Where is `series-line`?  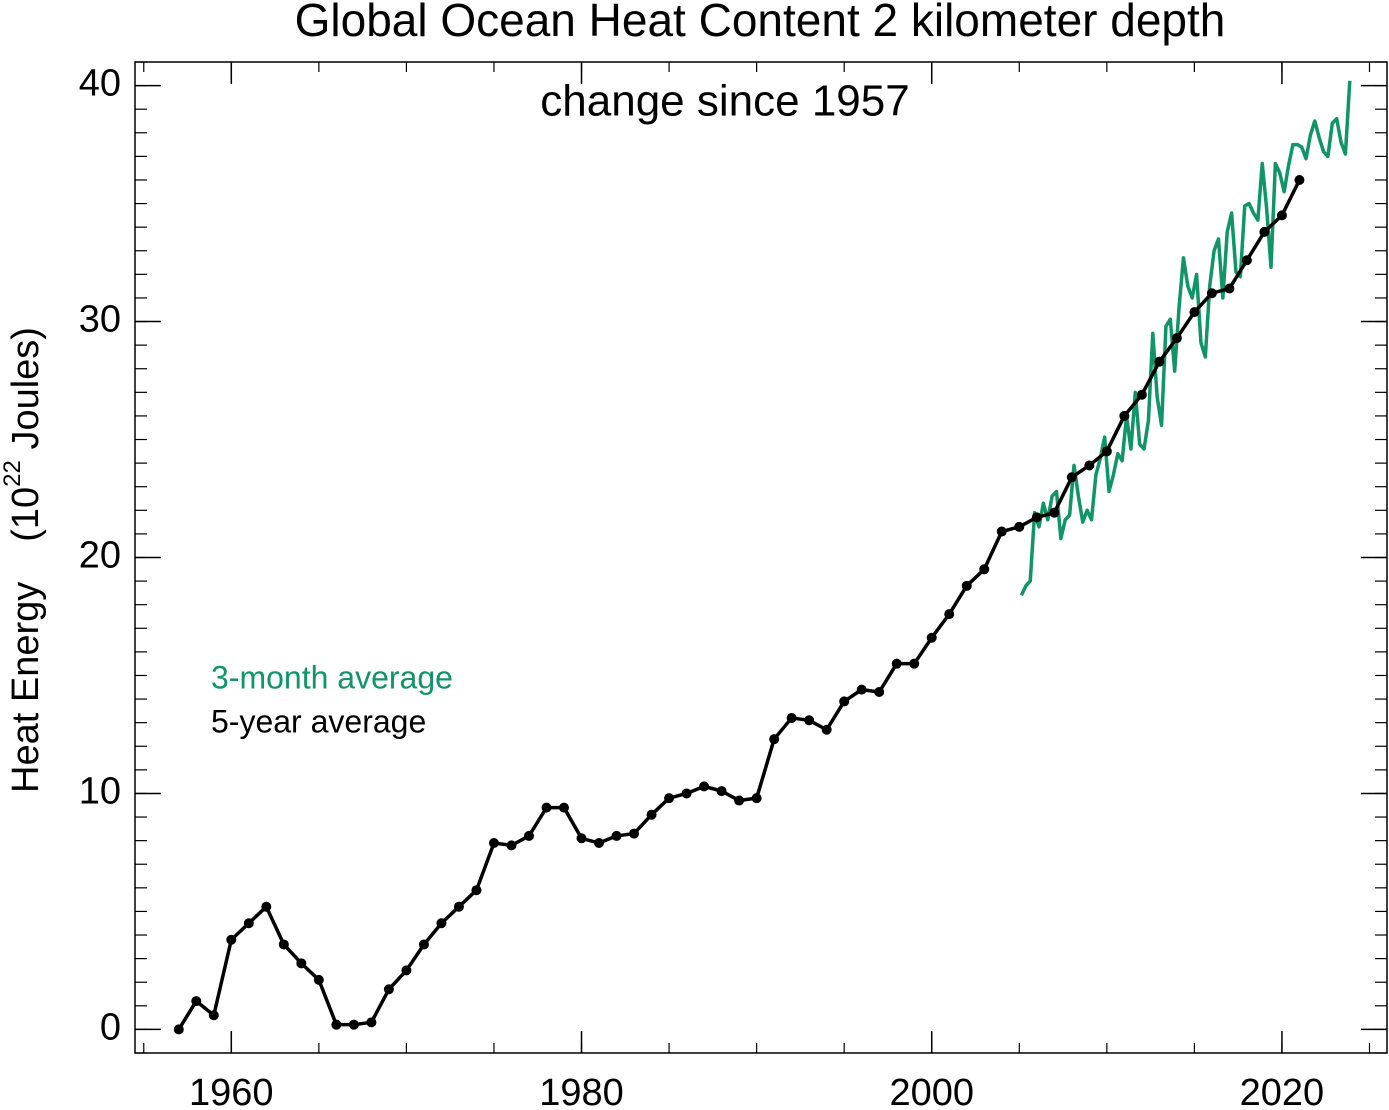 series-line is located at coordinates (1185, 338).